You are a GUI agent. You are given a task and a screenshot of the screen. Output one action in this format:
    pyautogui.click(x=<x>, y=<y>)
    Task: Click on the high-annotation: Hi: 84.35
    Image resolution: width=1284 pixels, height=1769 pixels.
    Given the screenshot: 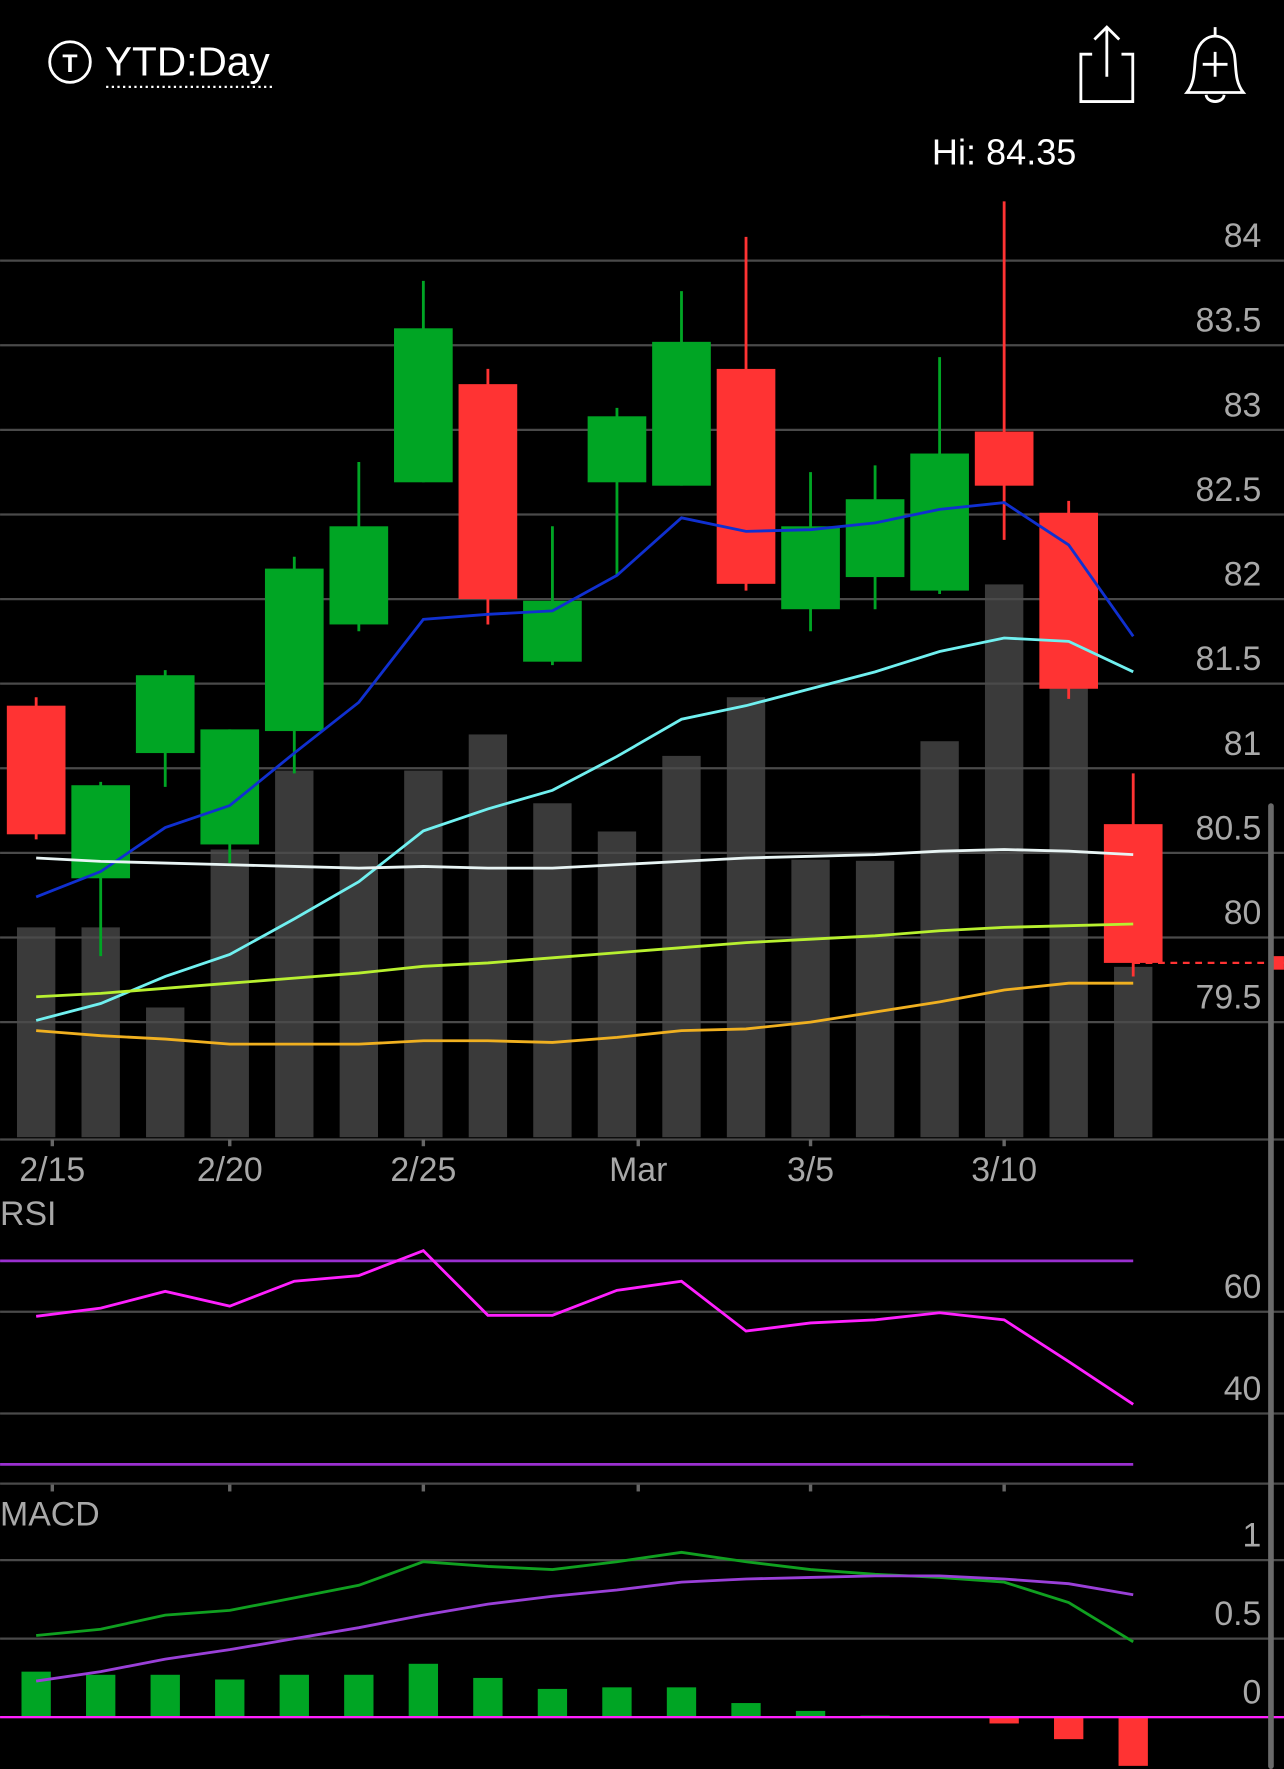 What is the action you would take?
    pyautogui.click(x=1004, y=152)
    